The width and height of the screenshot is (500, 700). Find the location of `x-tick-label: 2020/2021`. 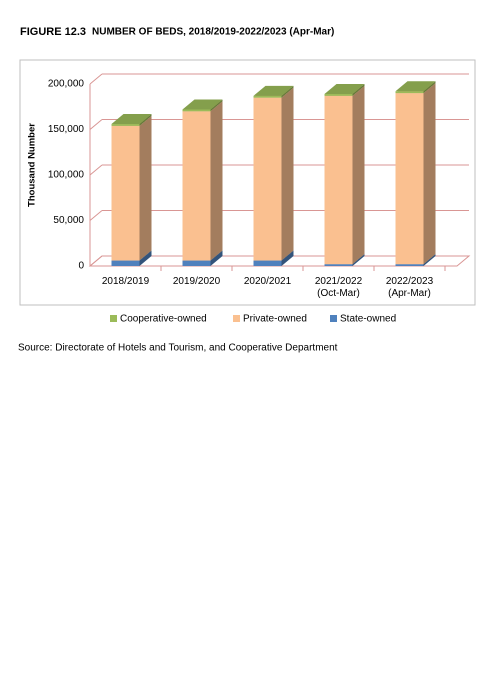

x-tick-label: 2020/2021 is located at coordinates (267, 281).